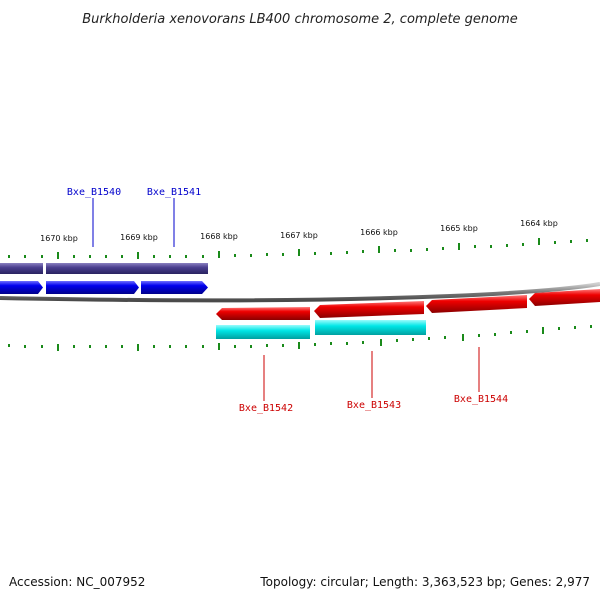  Describe the element at coordinates (459, 228) in the screenshot. I see `scale-label: 1665 kbp` at that location.